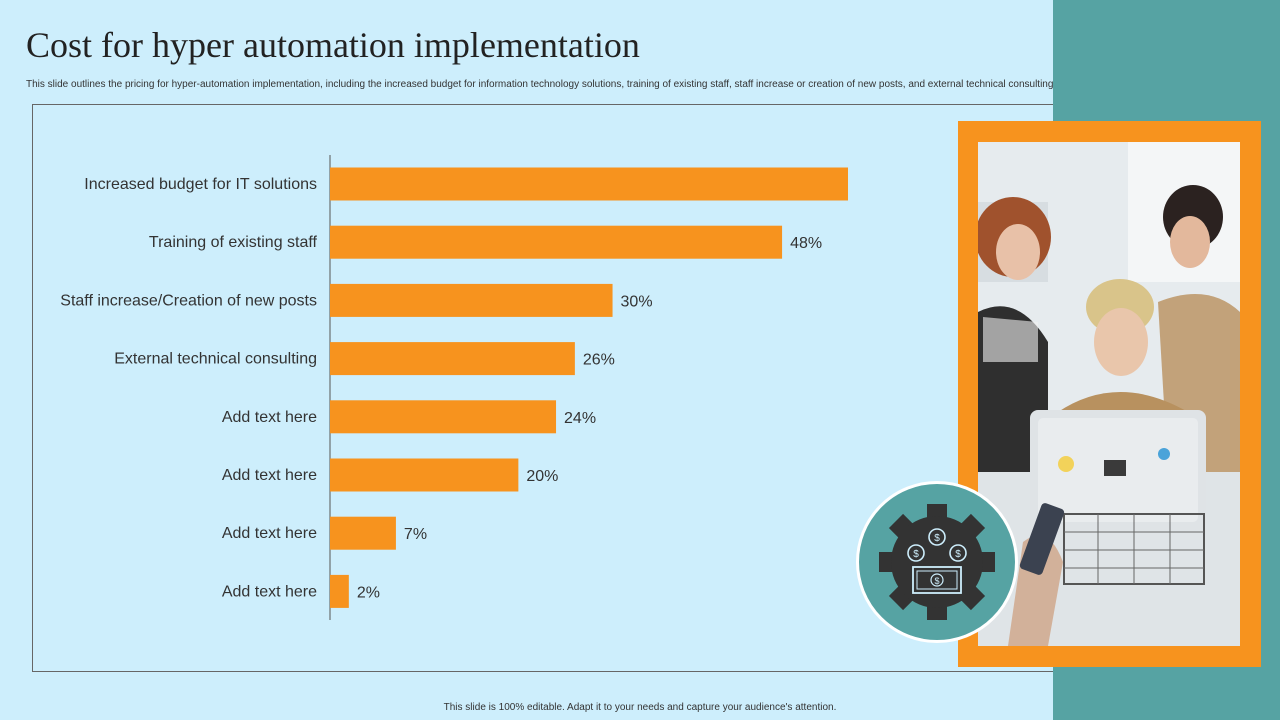 The width and height of the screenshot is (1280, 720). Describe the element at coordinates (188, 300) in the screenshot. I see `category-label: Staff increase/Creation of new posts` at that location.